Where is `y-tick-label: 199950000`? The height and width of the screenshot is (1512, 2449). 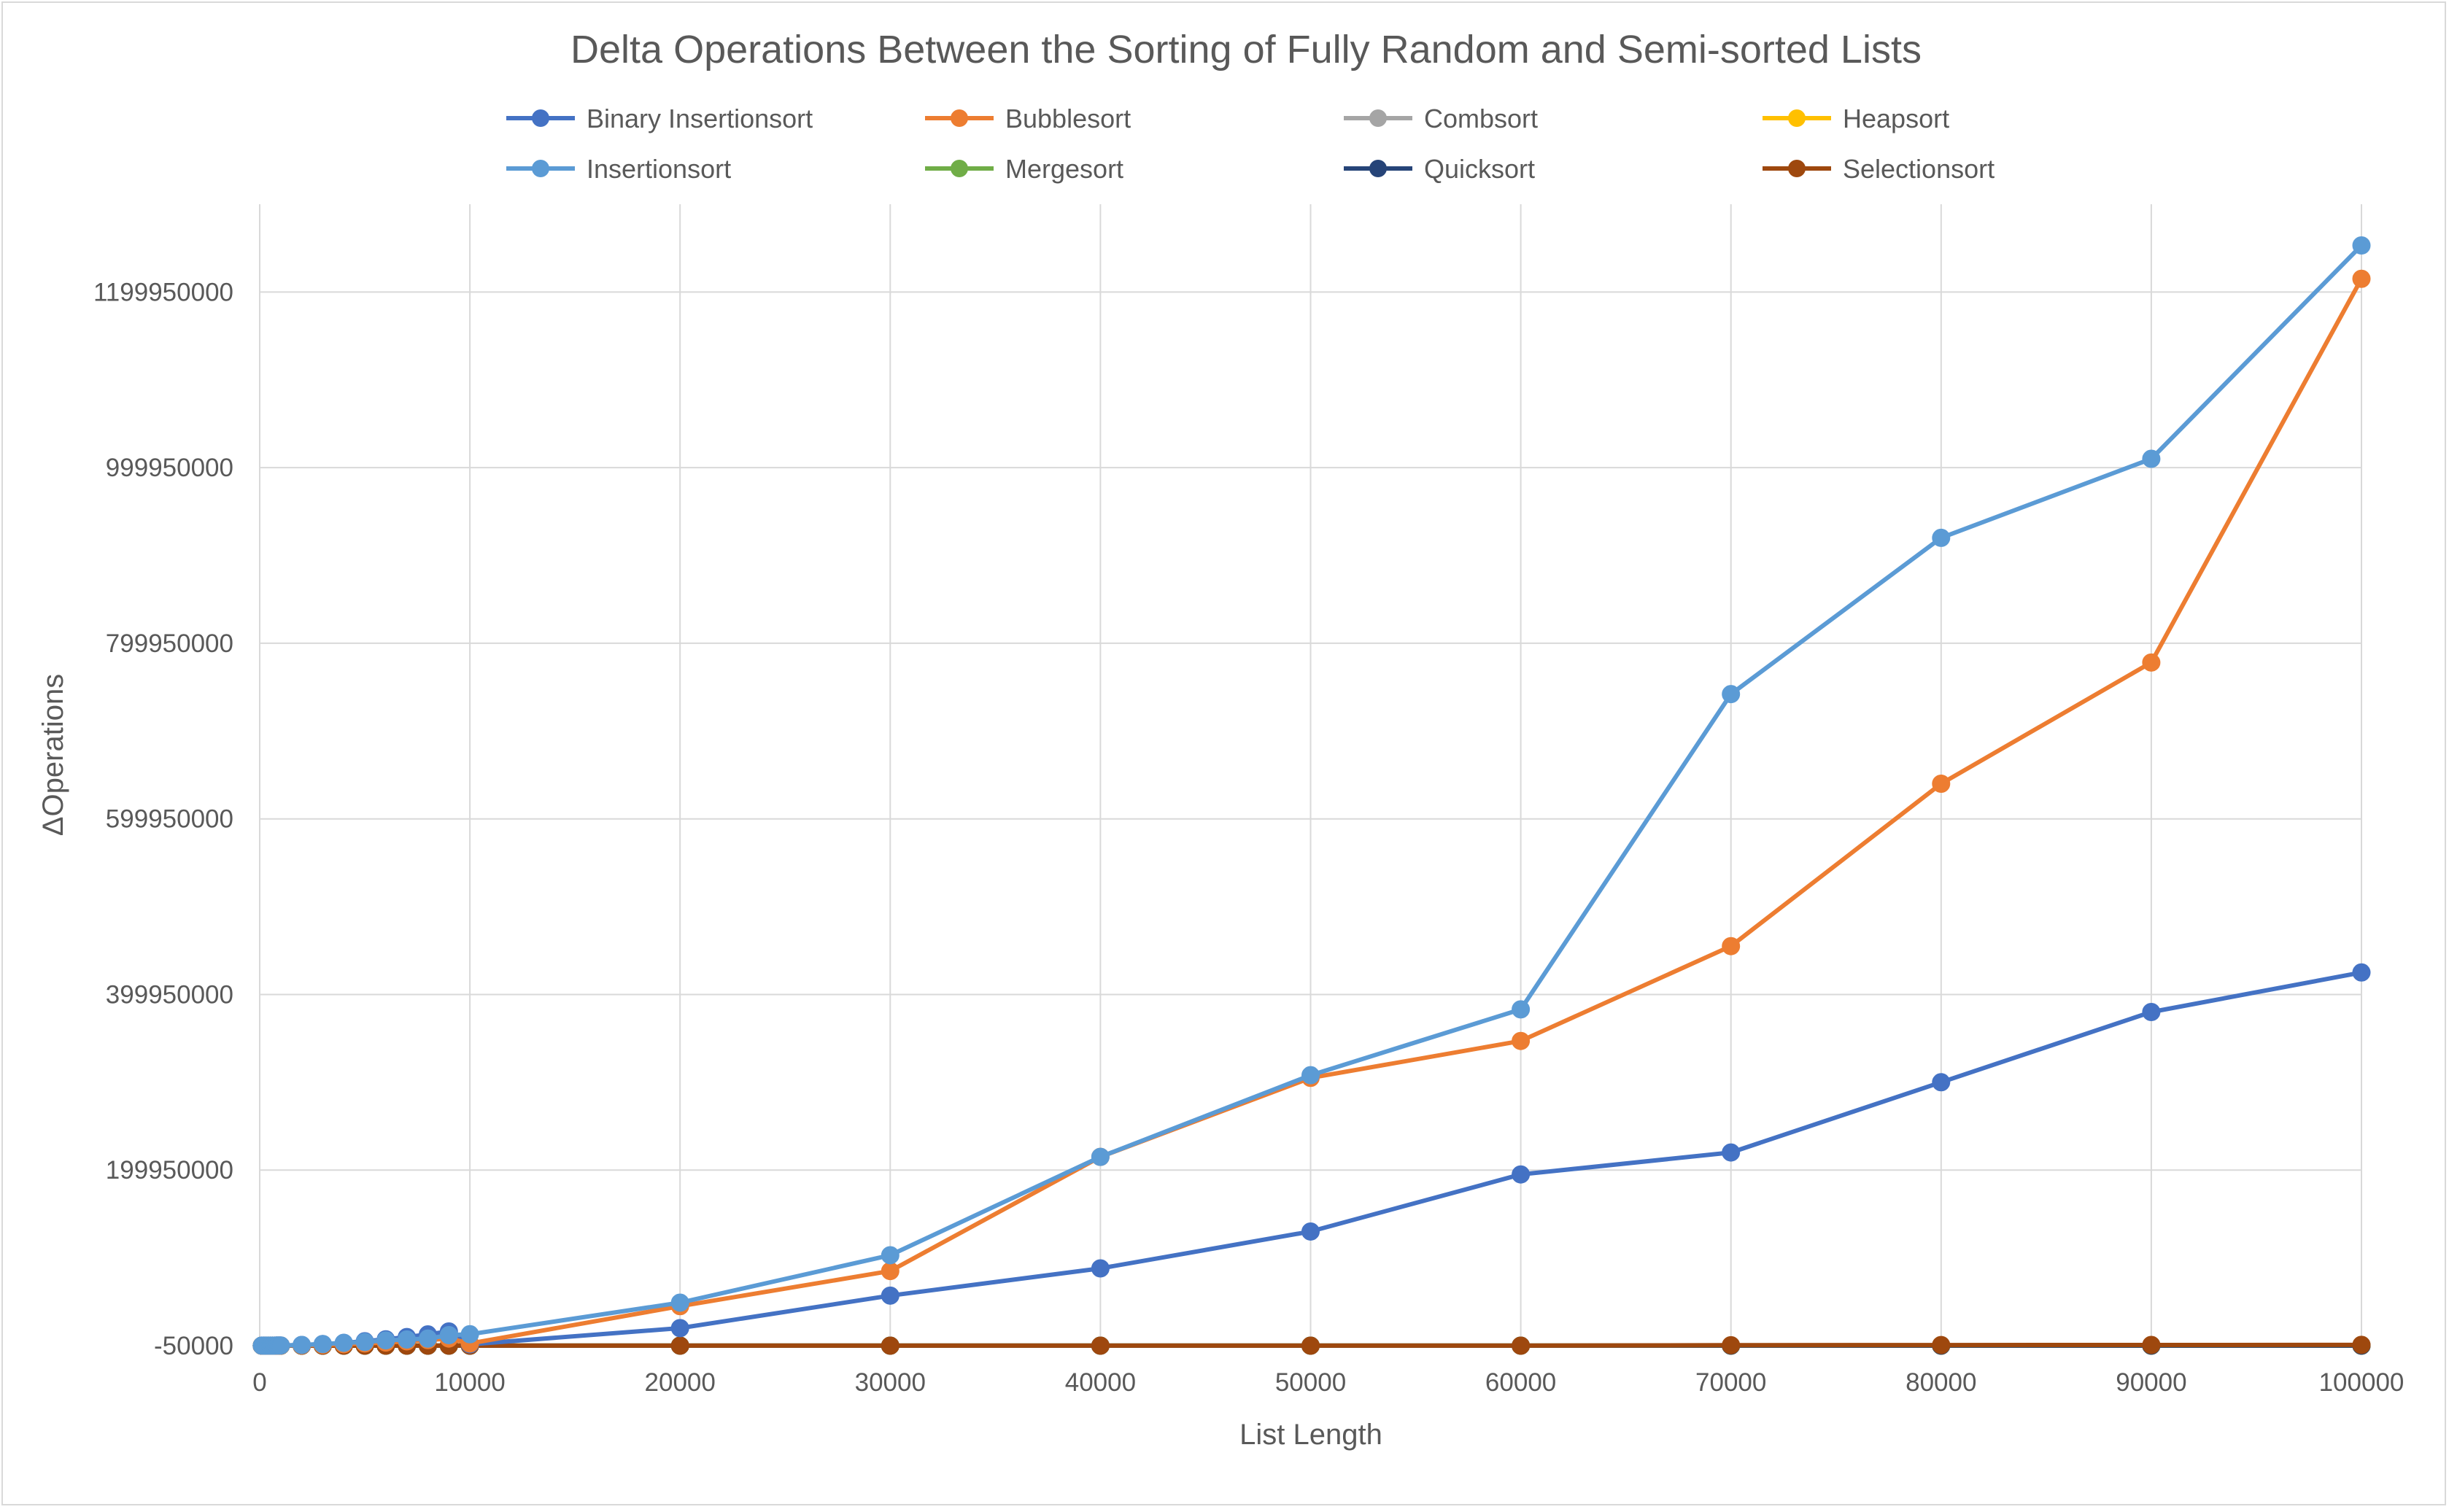
y-tick-label: 199950000 is located at coordinates (169, 1170).